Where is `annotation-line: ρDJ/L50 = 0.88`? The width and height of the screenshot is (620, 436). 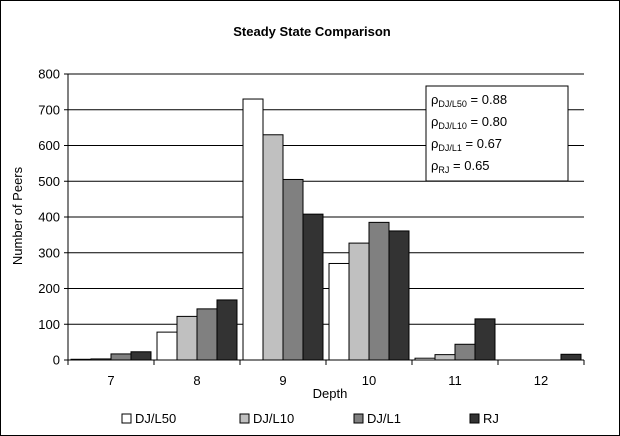 annotation-line: ρDJ/L50 = 0.88 is located at coordinates (469, 100).